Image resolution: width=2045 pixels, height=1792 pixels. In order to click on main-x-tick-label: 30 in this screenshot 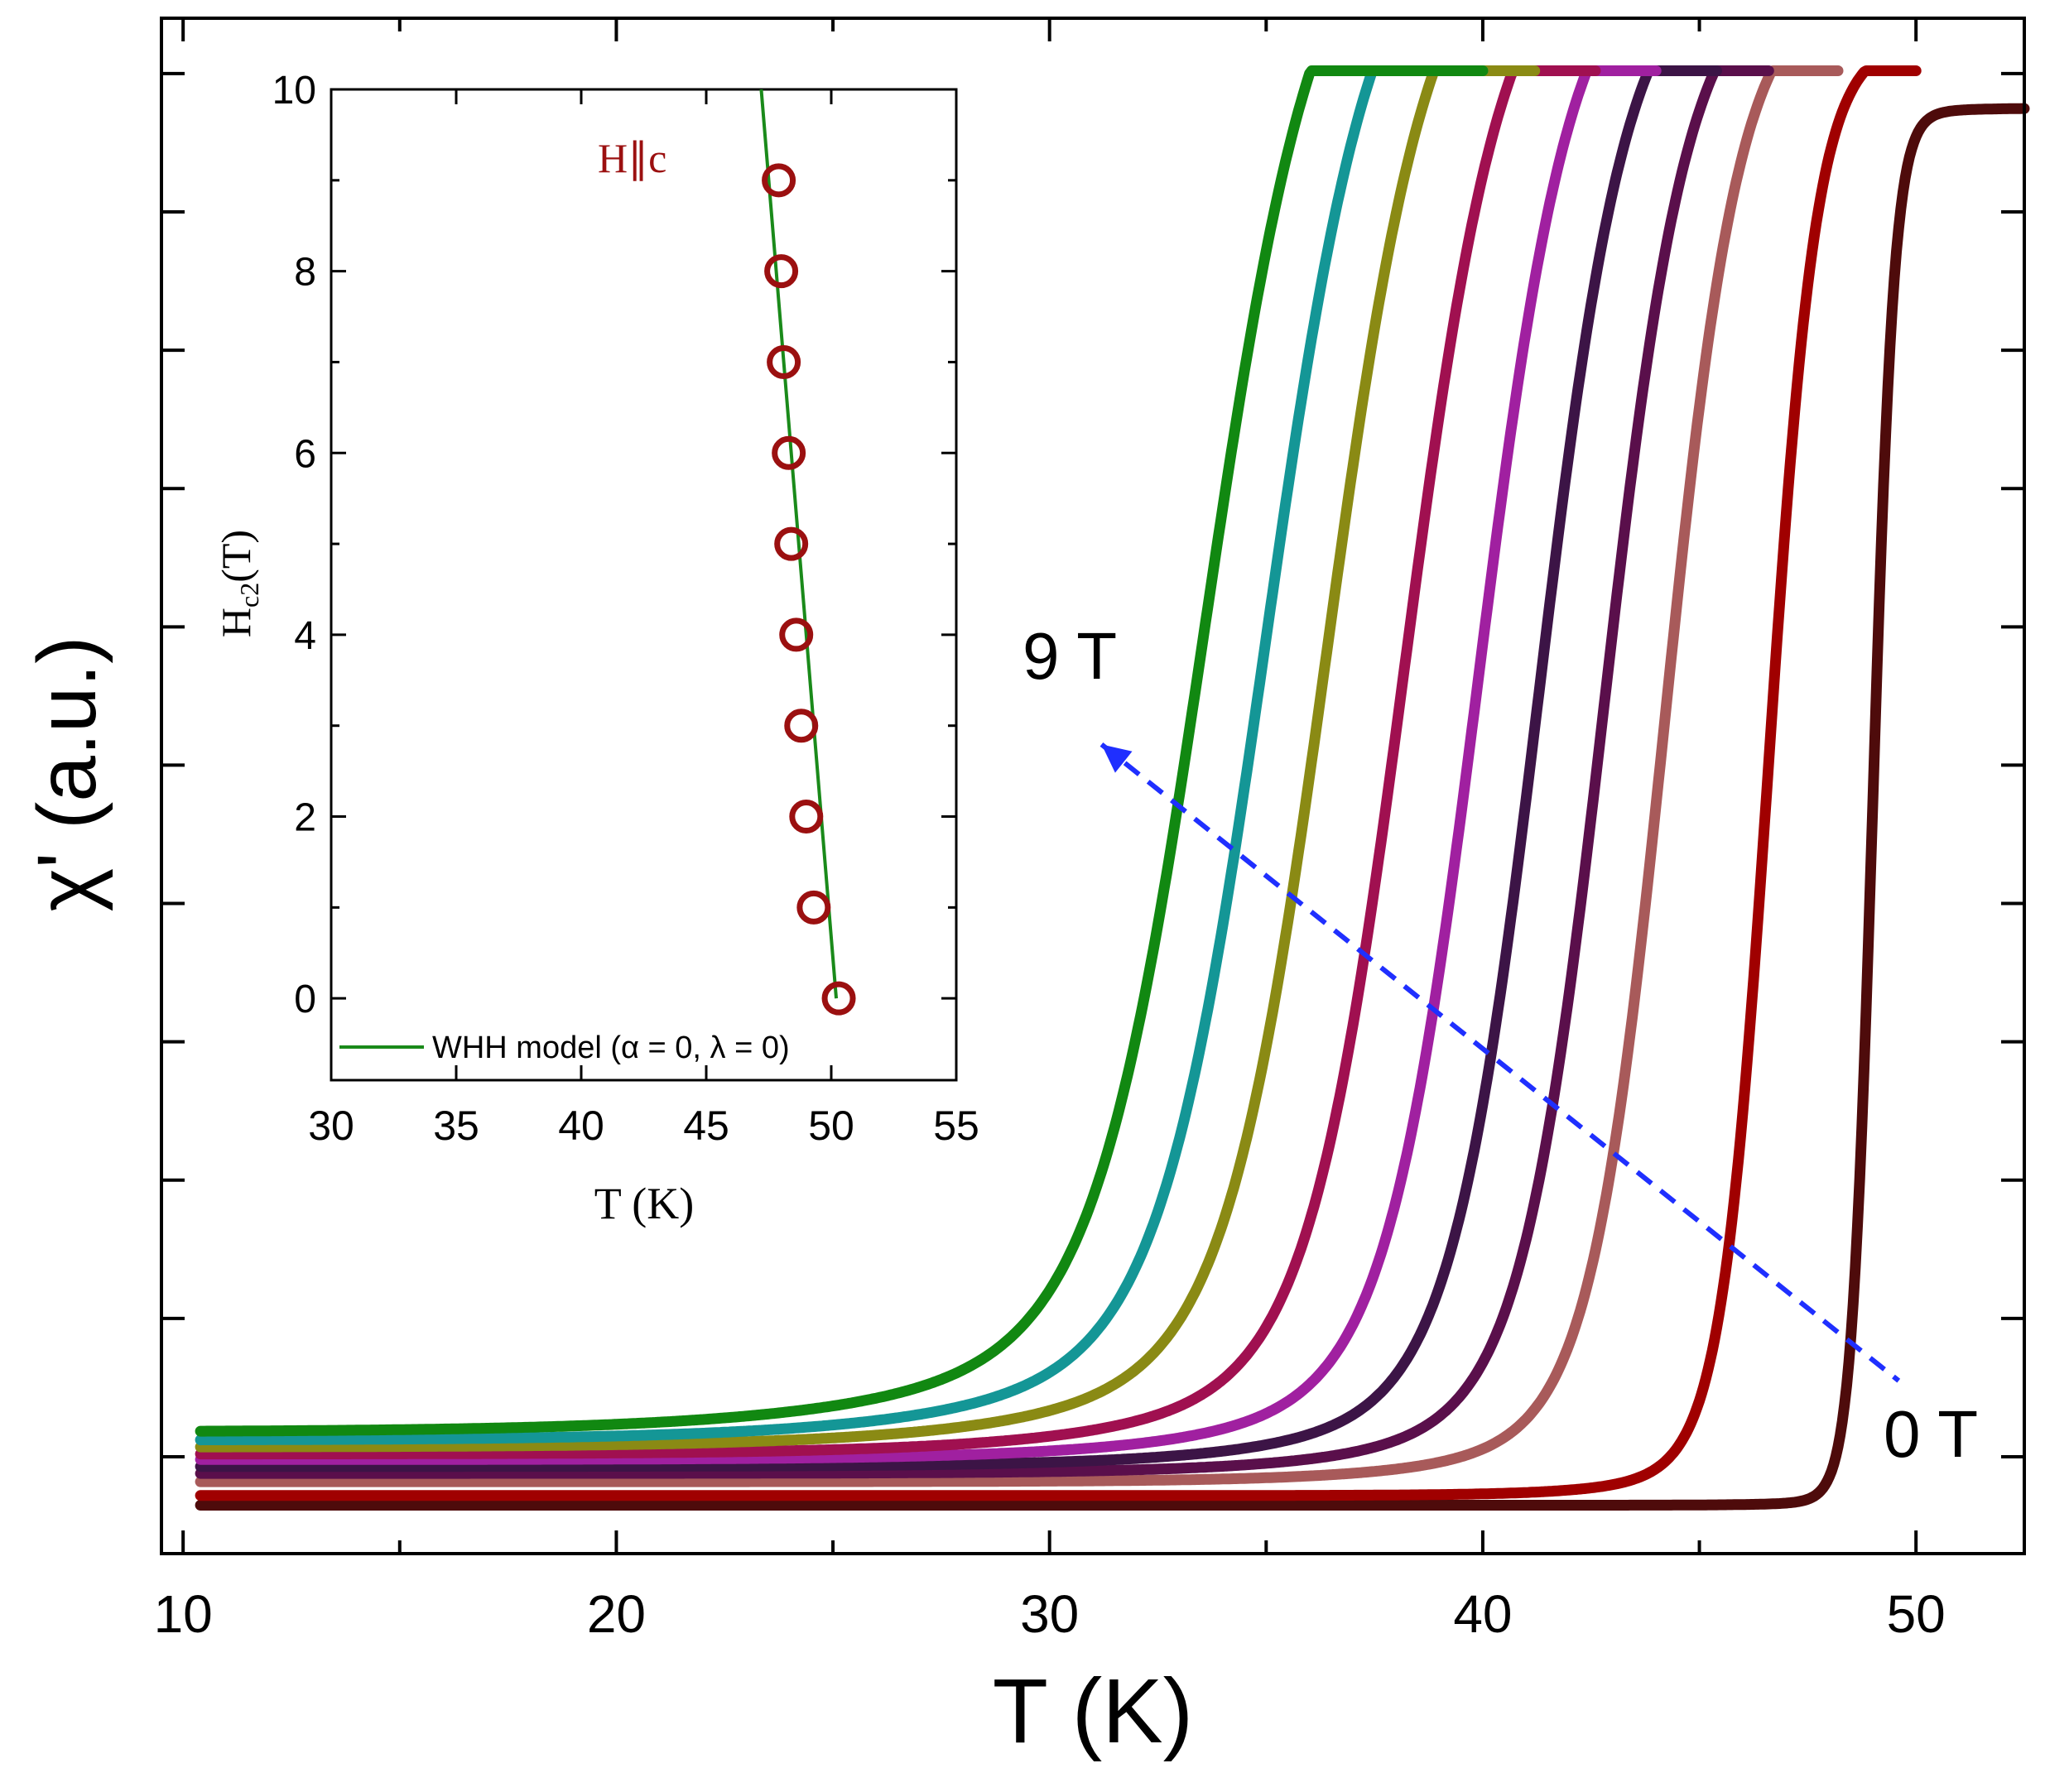, I will do `click(1049, 1614)`.